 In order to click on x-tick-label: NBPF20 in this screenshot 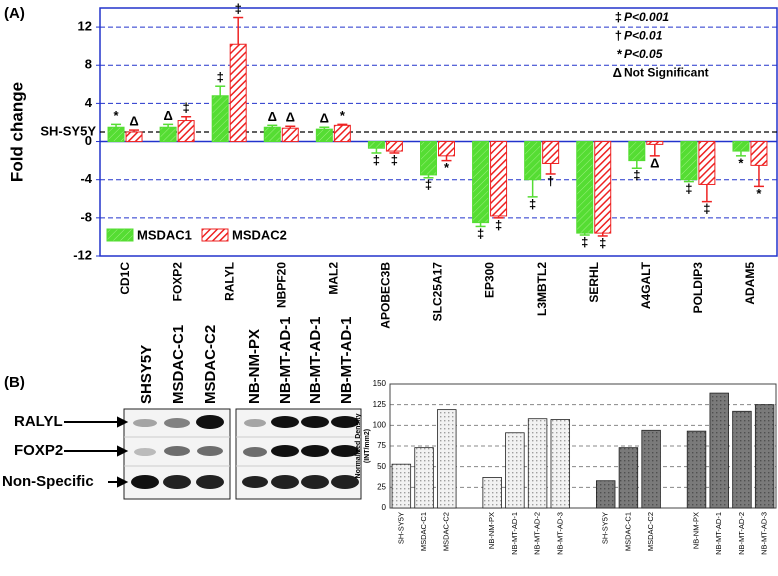, I will do `click(281, 285)`.